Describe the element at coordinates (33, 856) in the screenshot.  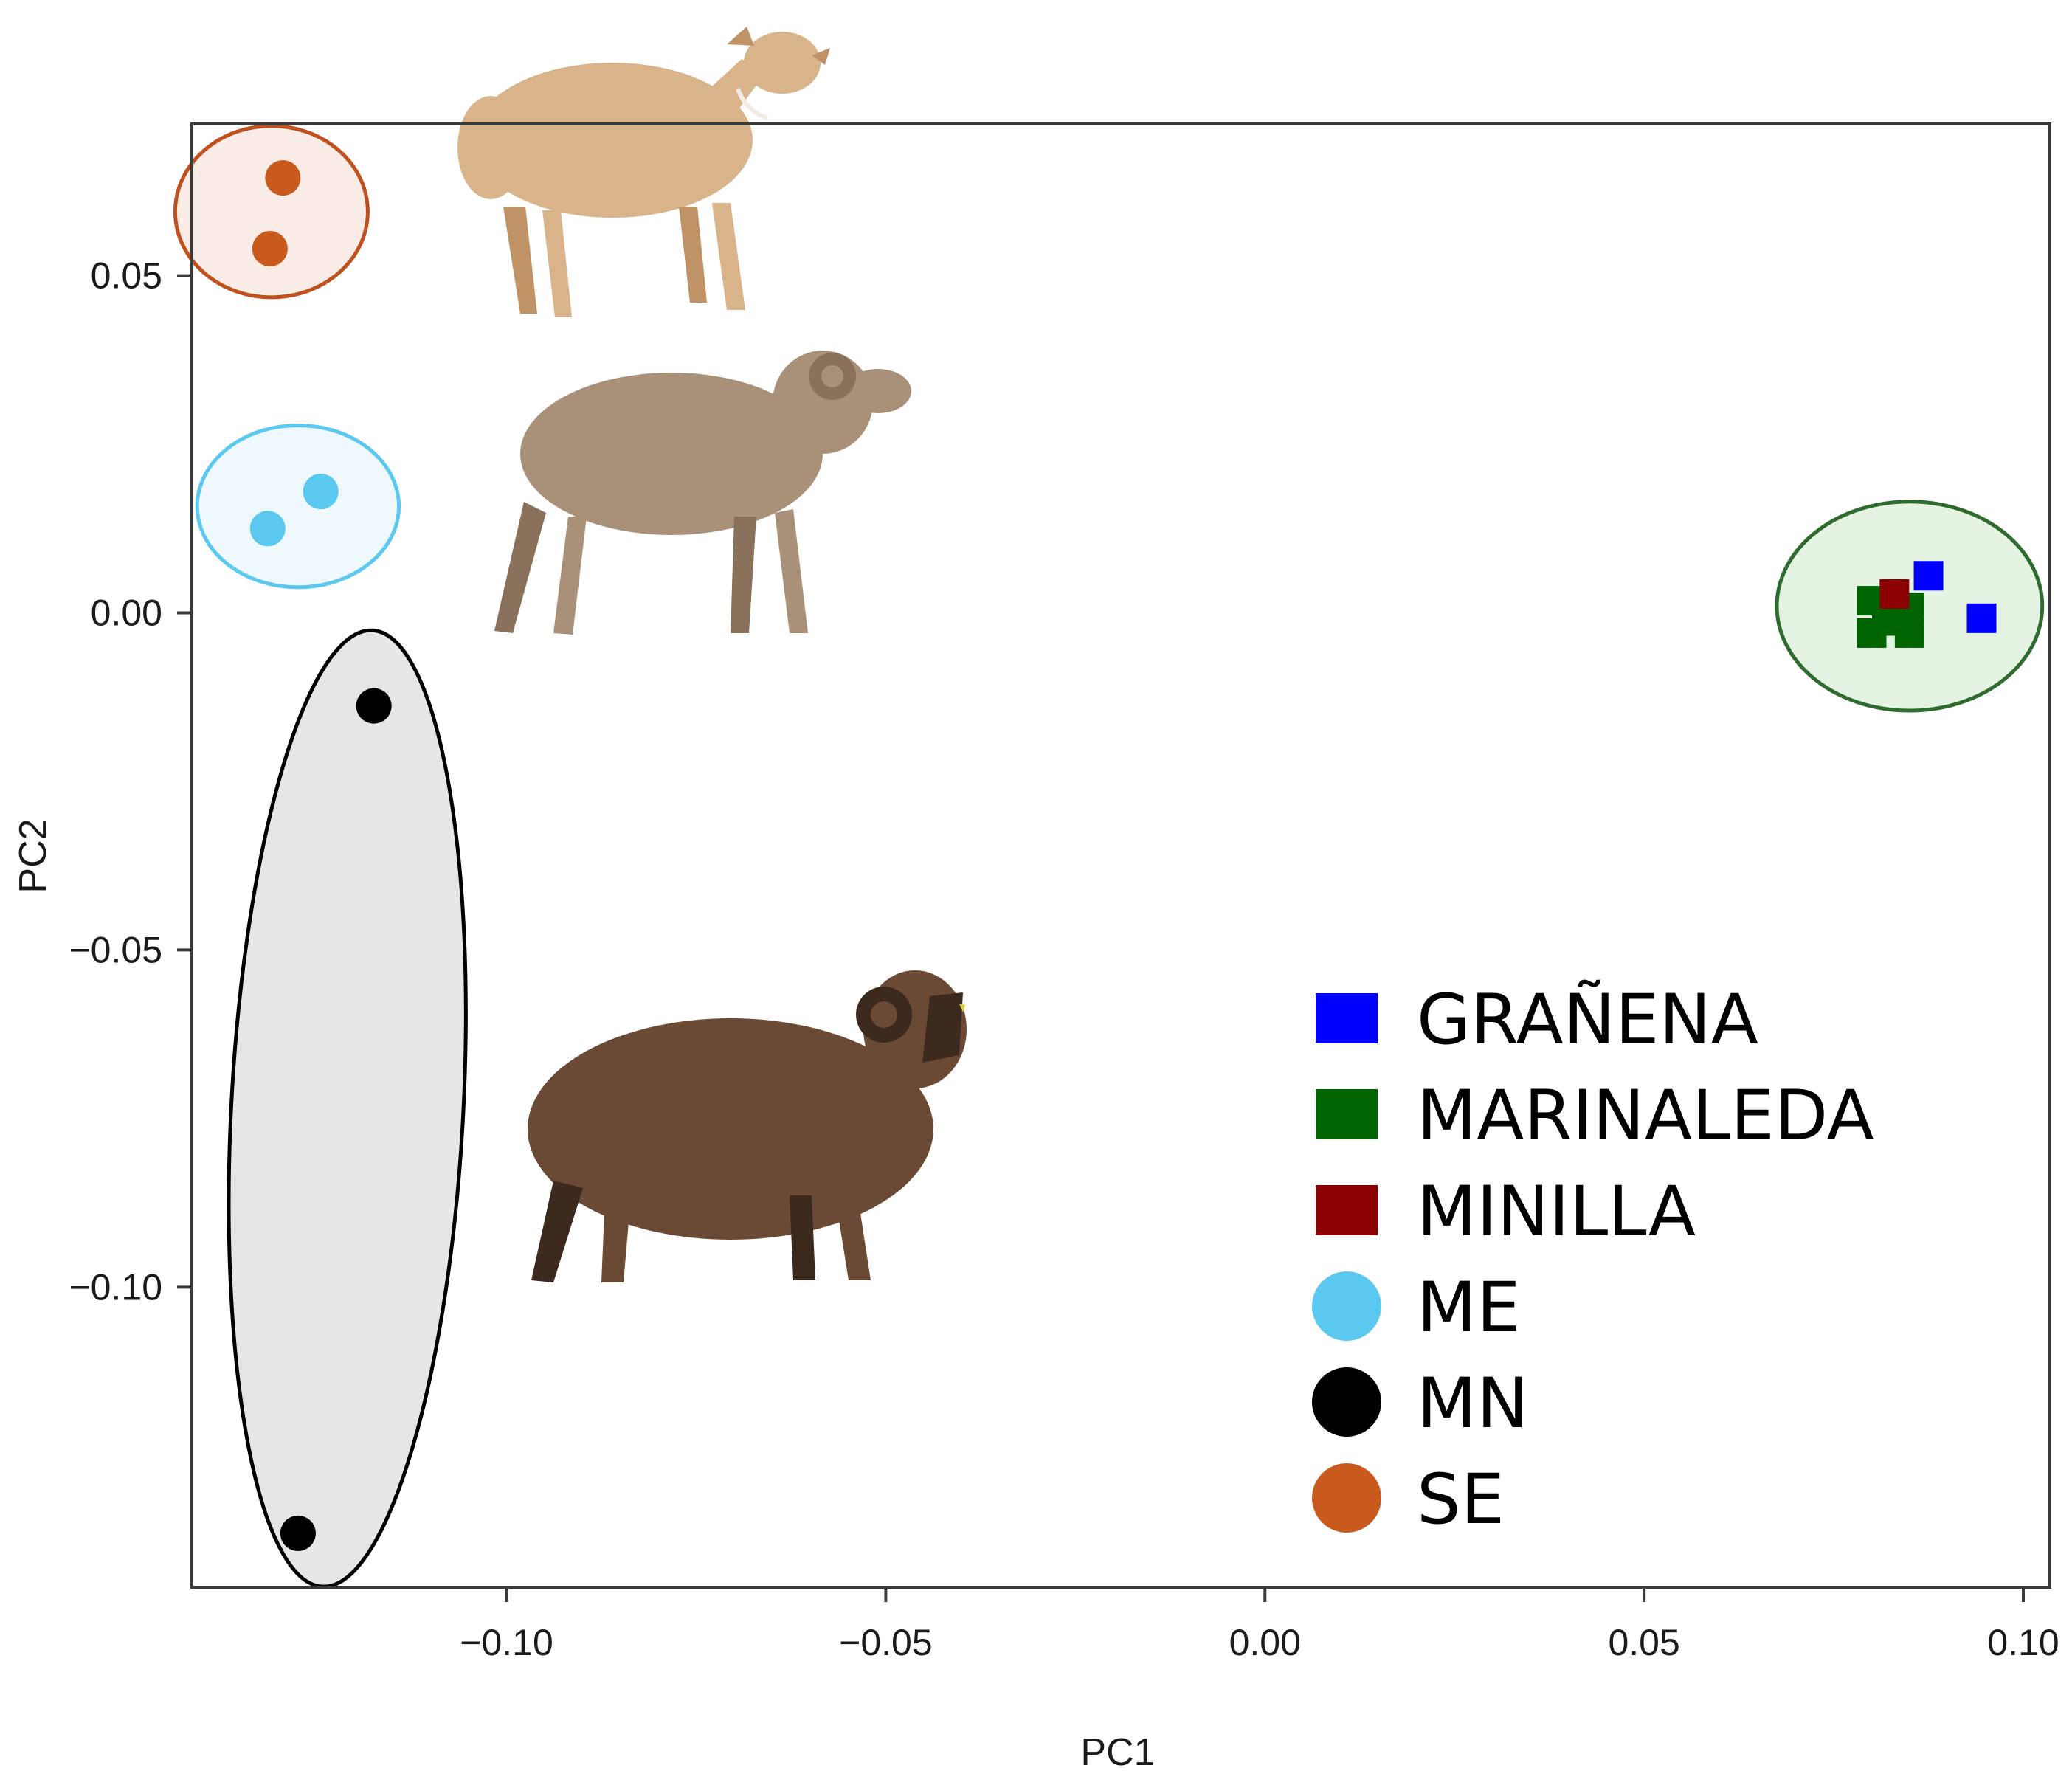
I see `y-axis-title: PC2` at that location.